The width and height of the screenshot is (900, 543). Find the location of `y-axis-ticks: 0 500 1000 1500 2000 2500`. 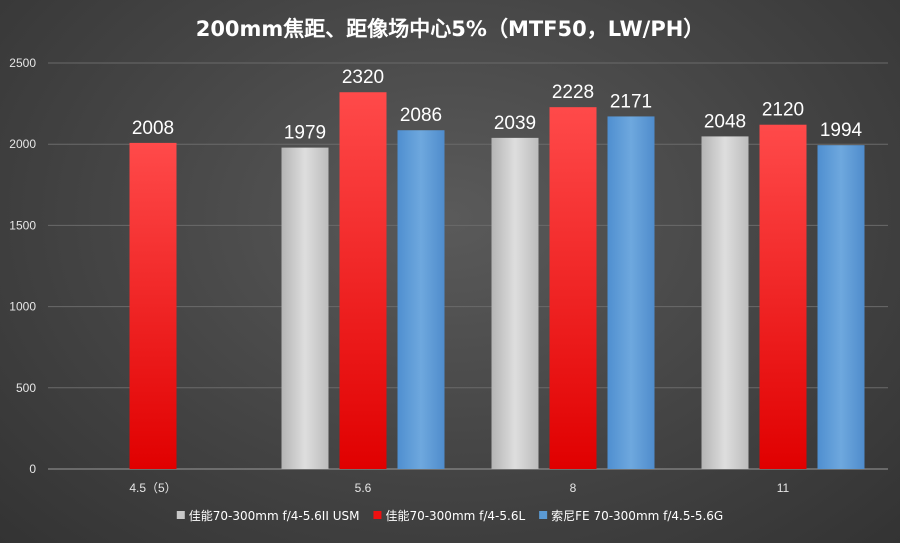

y-axis-ticks: 0 500 1000 1500 2000 2500 is located at coordinates (22, 266).